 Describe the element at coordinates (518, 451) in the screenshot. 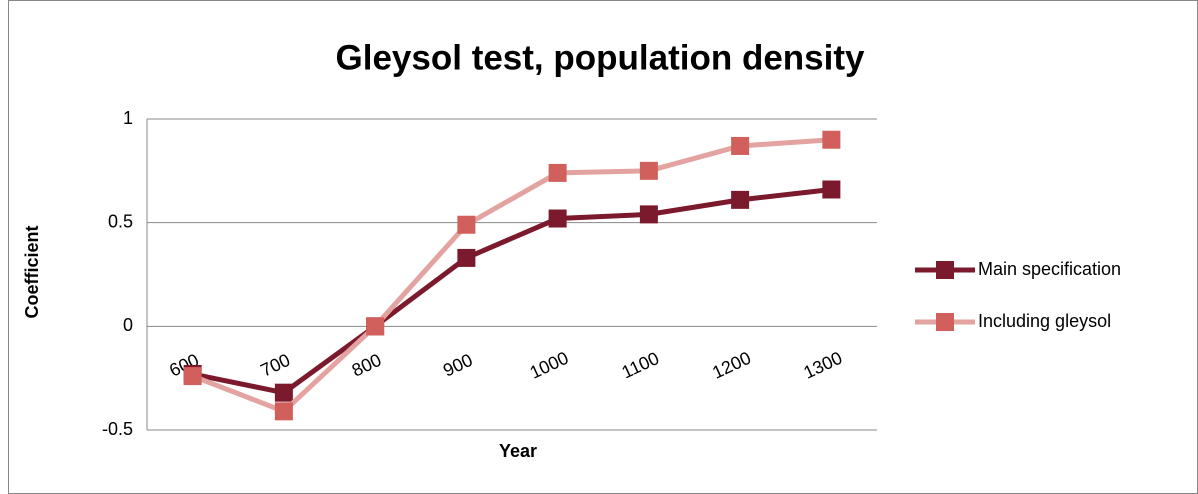

I see `x-axis-title: Year` at that location.